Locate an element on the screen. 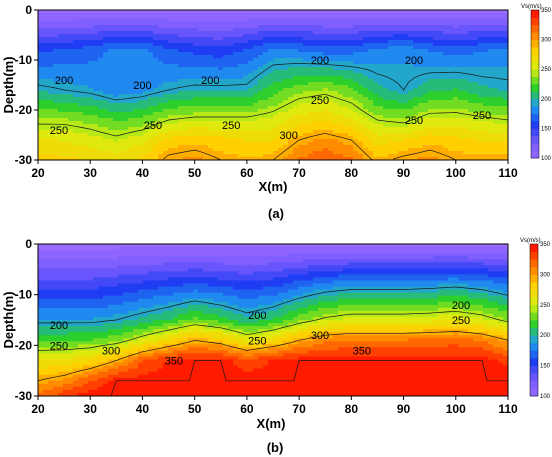 The height and width of the screenshot is (457, 552). x-tick-label: 40 is located at coordinates (143, 173).